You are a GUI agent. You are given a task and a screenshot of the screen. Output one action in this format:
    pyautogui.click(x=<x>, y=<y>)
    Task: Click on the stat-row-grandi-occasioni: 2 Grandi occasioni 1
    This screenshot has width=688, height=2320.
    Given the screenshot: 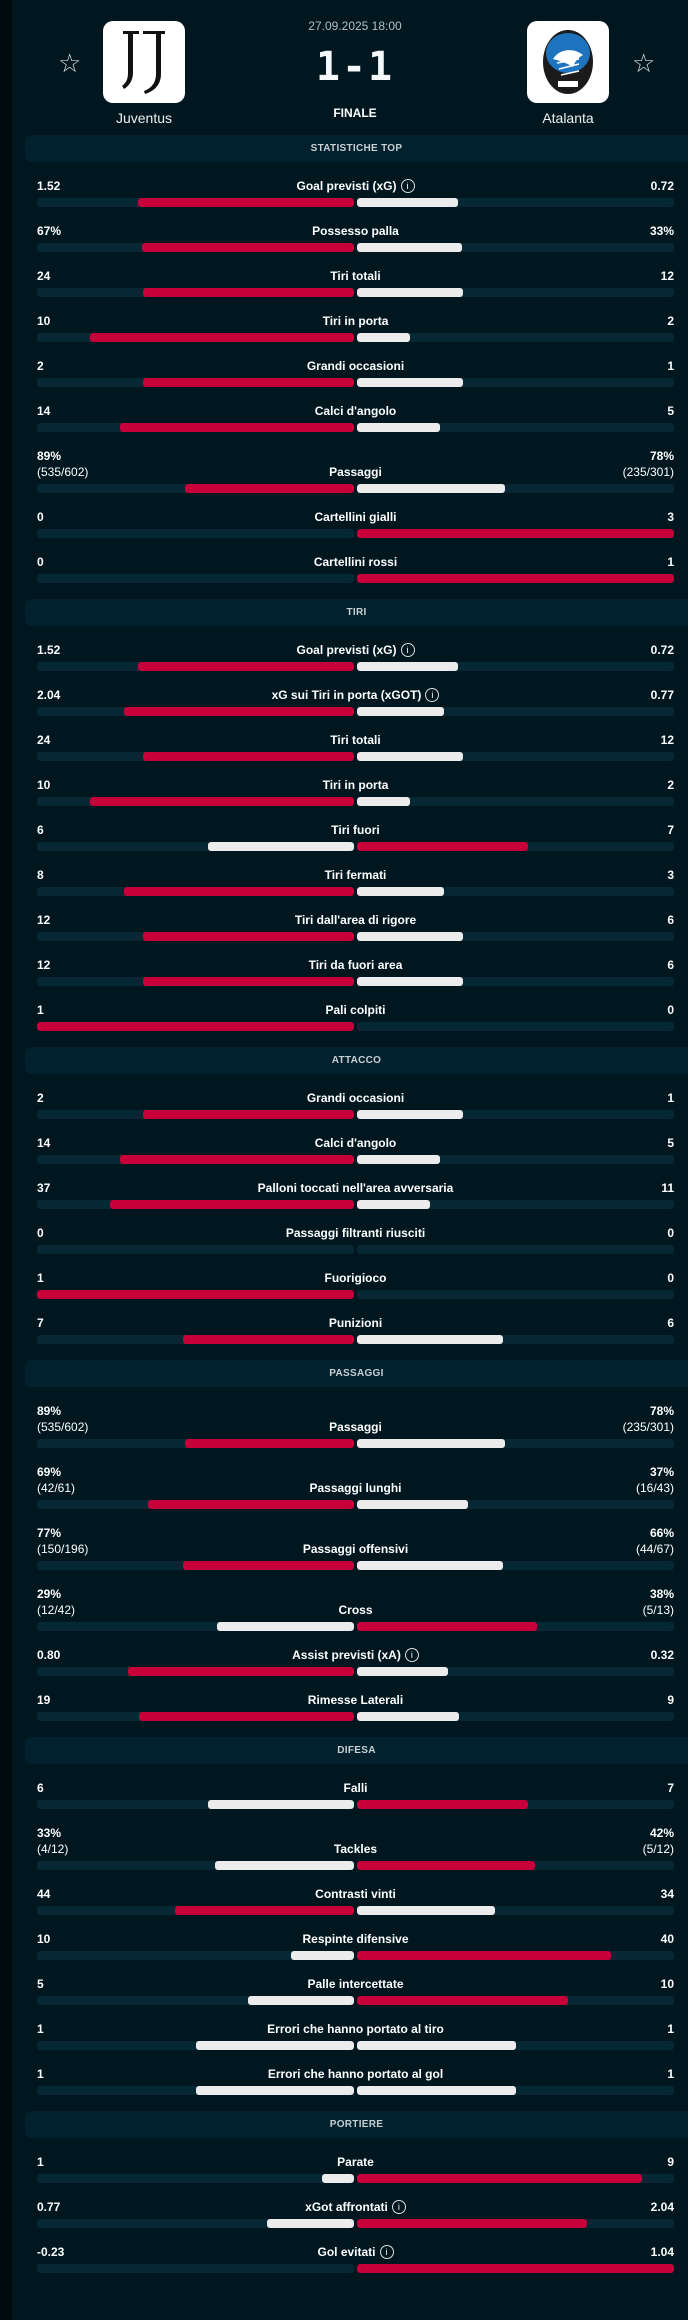 What is the action you would take?
    pyautogui.click(x=355, y=372)
    